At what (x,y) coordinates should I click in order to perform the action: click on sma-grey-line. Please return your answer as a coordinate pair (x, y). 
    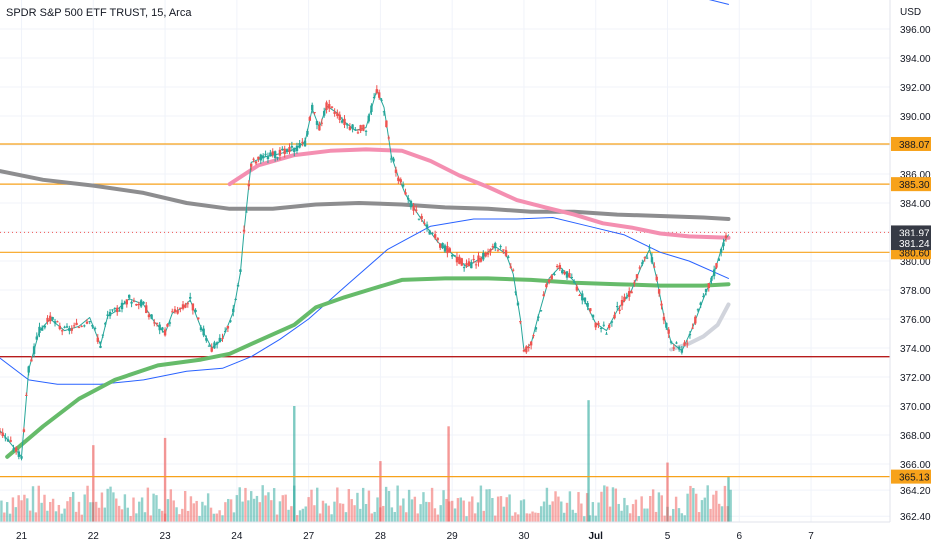
    Looking at the image, I should click on (365, 195).